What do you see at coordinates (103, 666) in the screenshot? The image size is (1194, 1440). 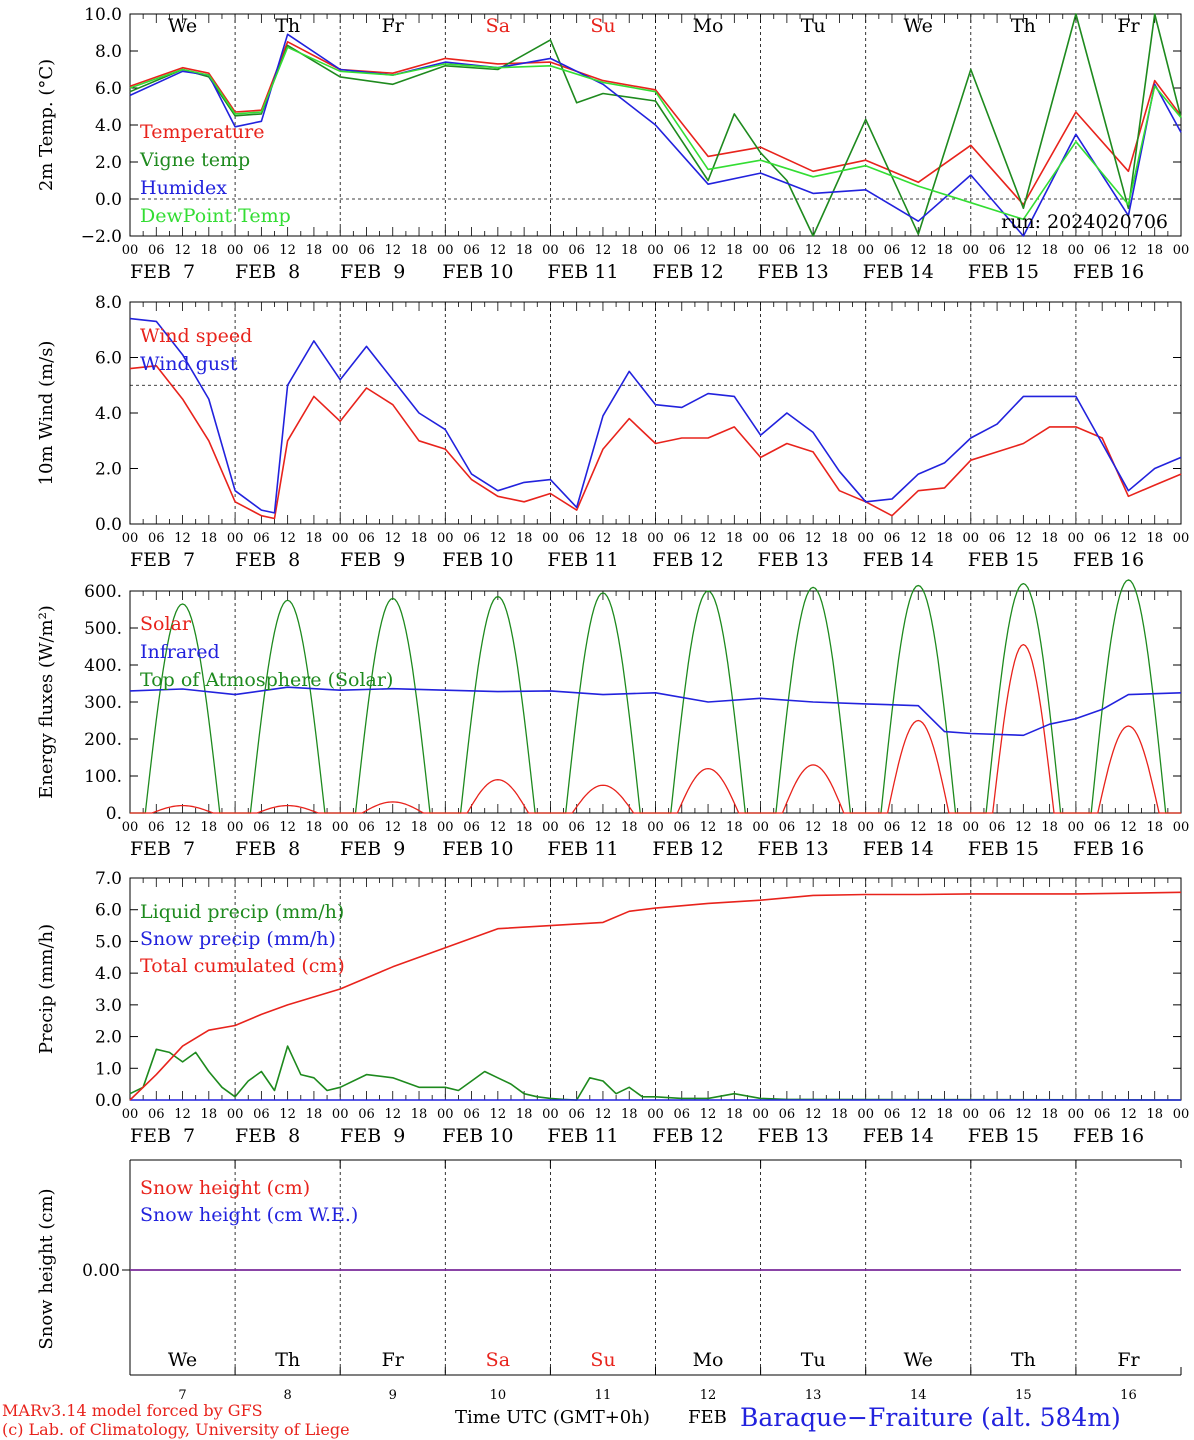 I see `y-tick-label: 400.` at bounding box center [103, 666].